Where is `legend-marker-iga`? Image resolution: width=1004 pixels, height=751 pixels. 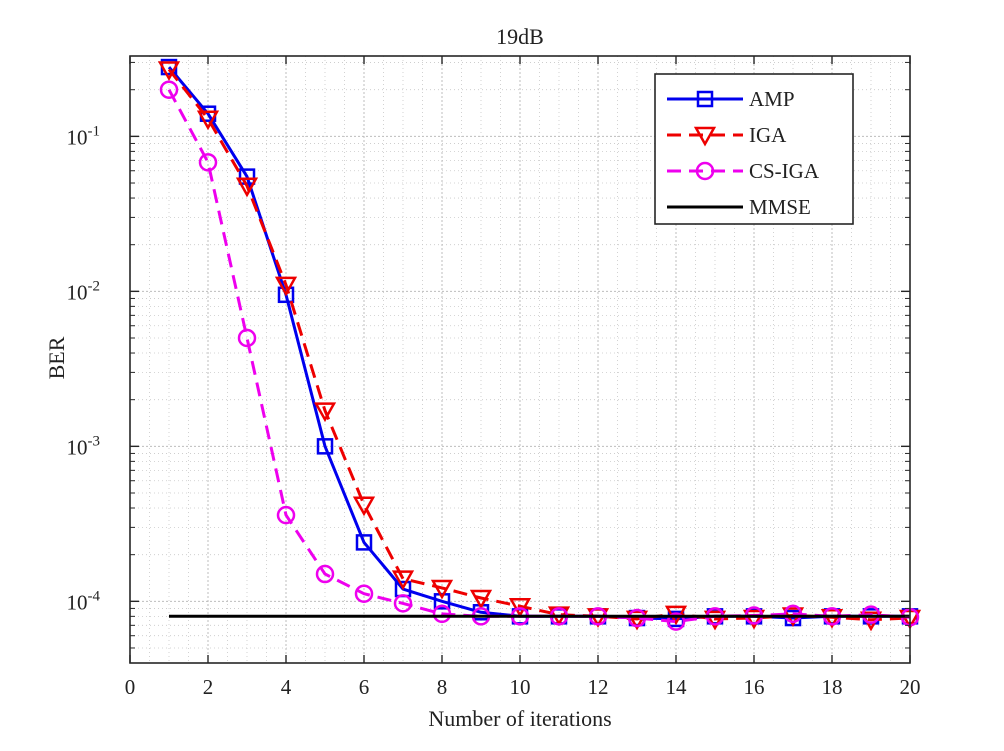 legend-marker-iga is located at coordinates (705, 136).